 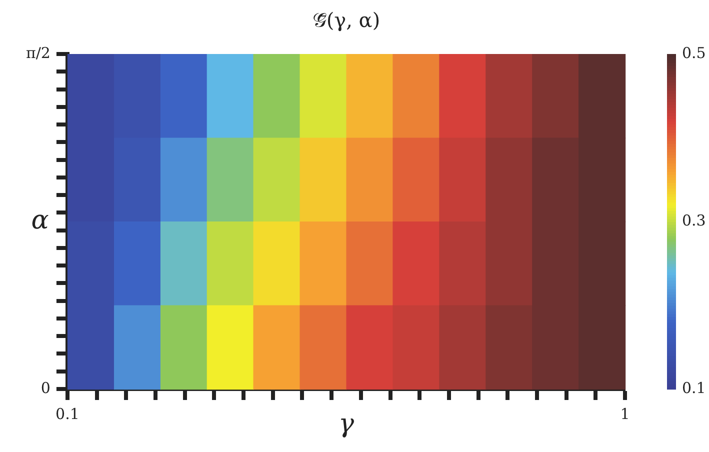 I want to click on y-axis-title: α, so click(x=40, y=220).